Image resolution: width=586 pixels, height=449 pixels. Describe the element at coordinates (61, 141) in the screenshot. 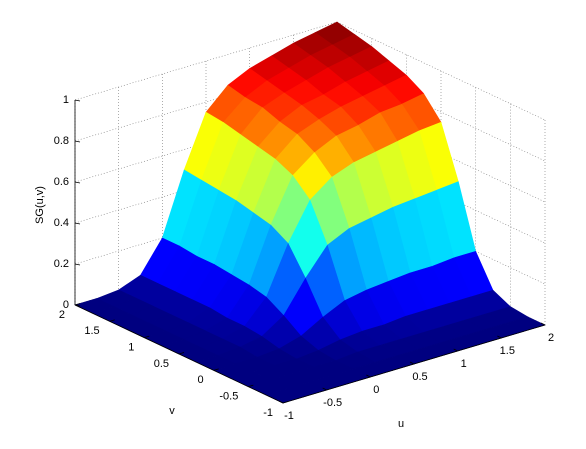

I see `z-tick-label: 0.8` at that location.